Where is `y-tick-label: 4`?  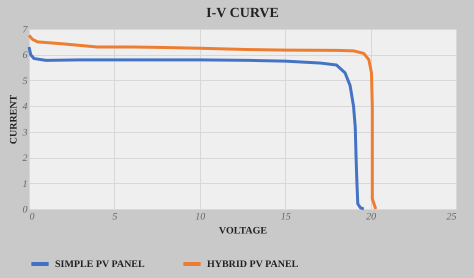
y-tick-label: 4 is located at coordinates (25, 107).